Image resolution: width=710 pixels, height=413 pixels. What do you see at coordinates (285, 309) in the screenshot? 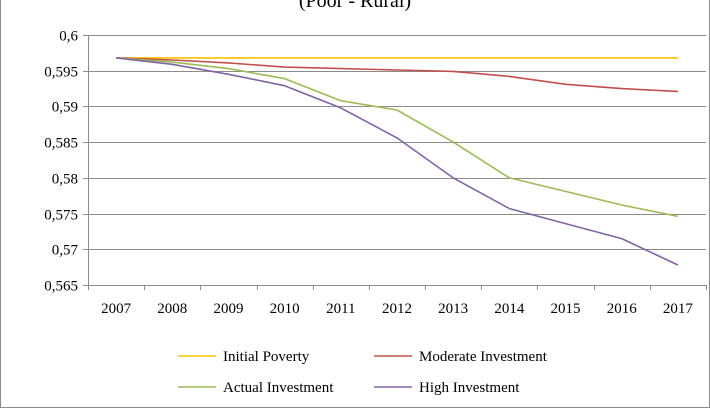
I see `x-tick-label: 2010` at bounding box center [285, 309].